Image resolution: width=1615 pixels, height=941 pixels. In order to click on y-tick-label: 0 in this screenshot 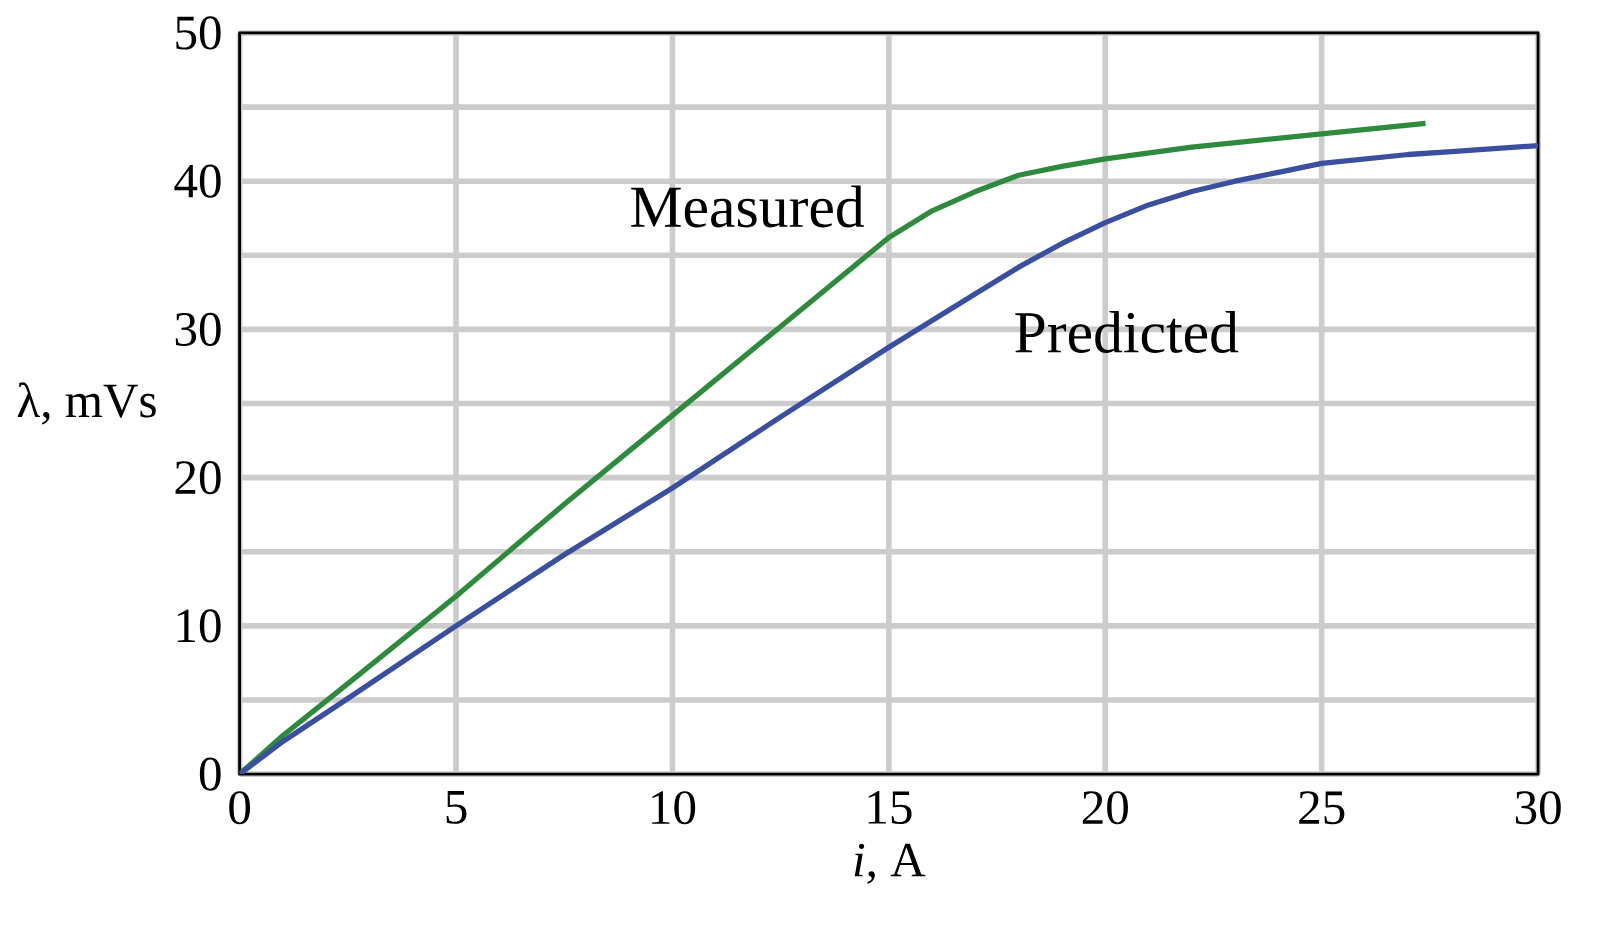, I will do `click(210, 774)`.